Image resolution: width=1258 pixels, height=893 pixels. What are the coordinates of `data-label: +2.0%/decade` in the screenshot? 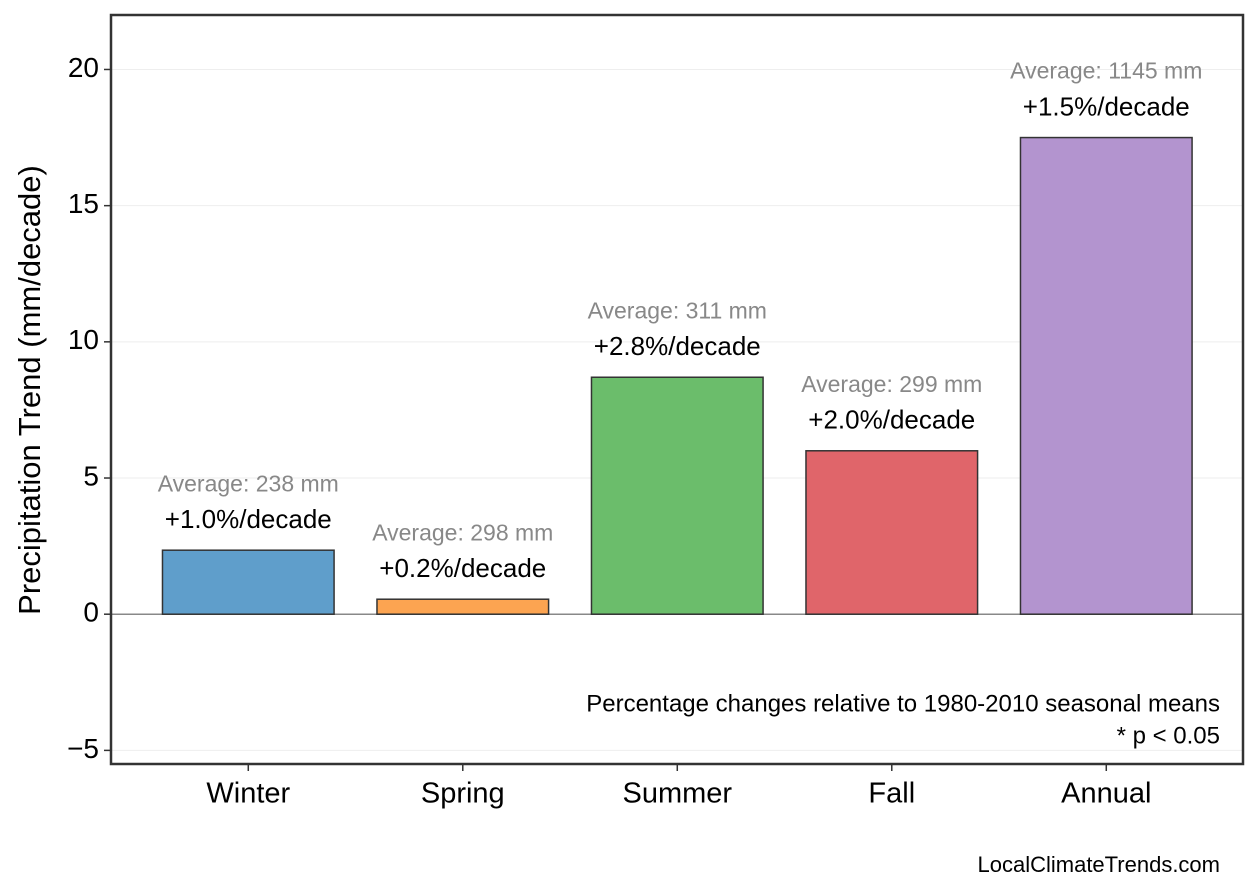 It's located at (891, 420).